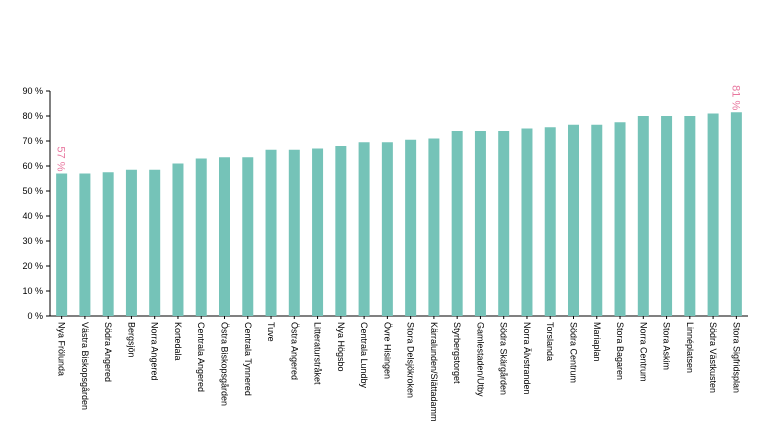  What do you see at coordinates (32, 191) in the screenshot?
I see `y-tick-label: 50 %` at bounding box center [32, 191].